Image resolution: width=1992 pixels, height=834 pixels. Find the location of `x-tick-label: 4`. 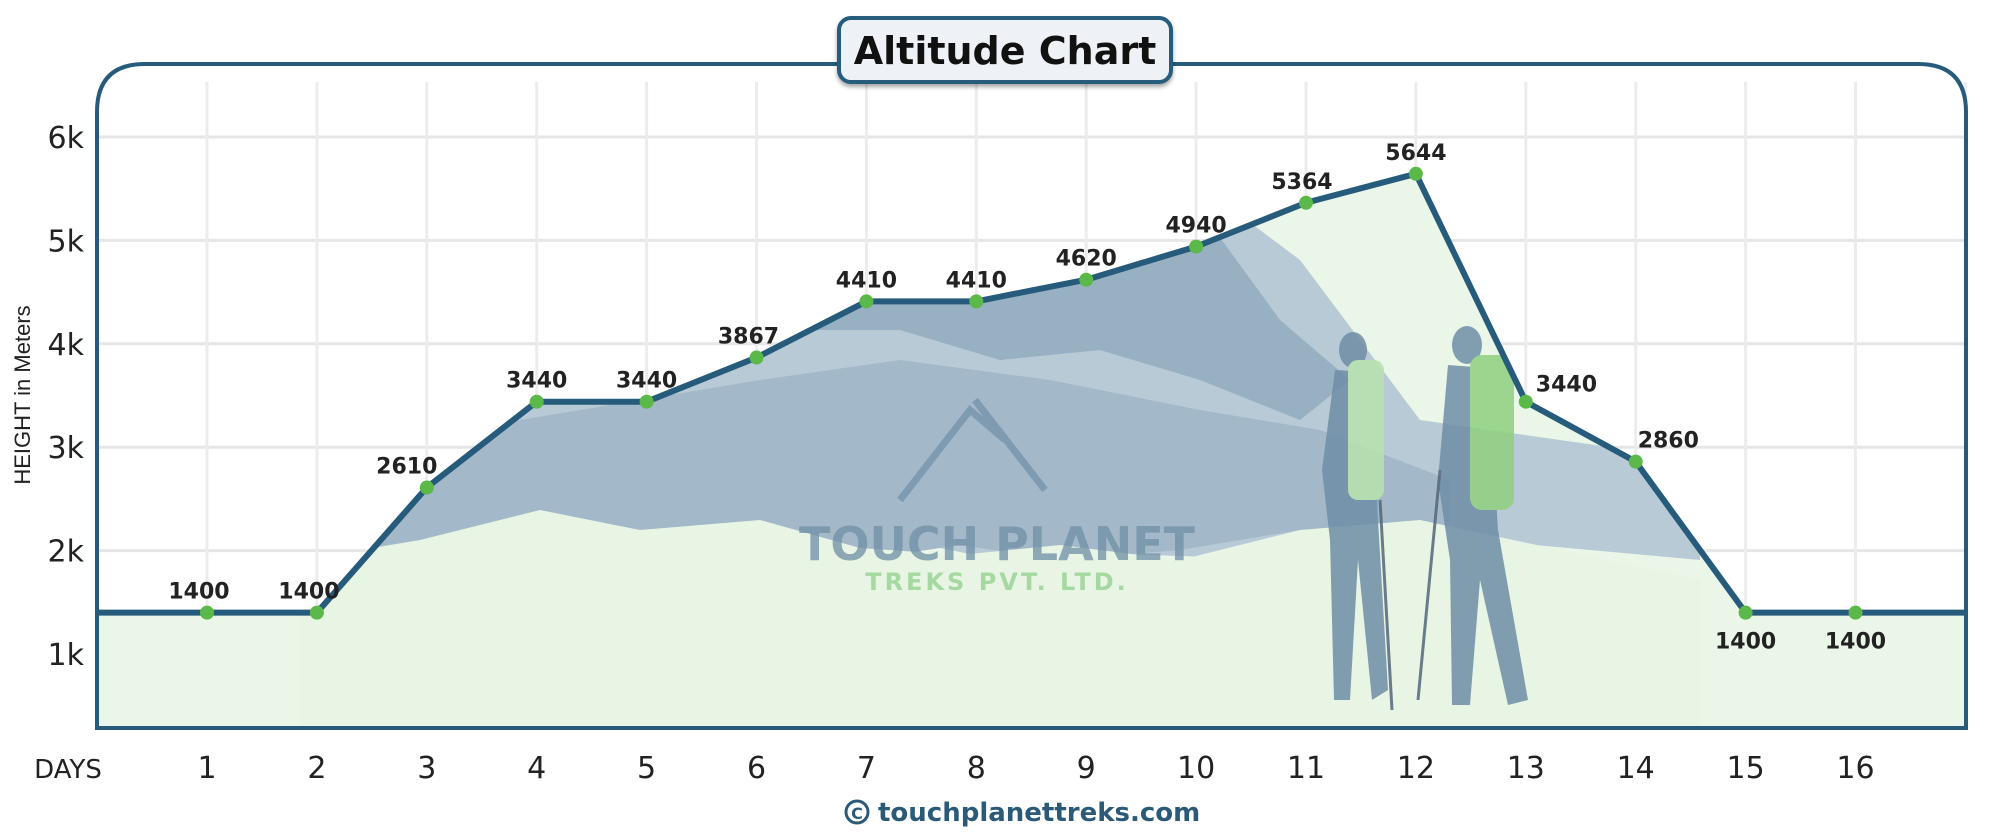

x-tick-label: 4 is located at coordinates (536, 768).